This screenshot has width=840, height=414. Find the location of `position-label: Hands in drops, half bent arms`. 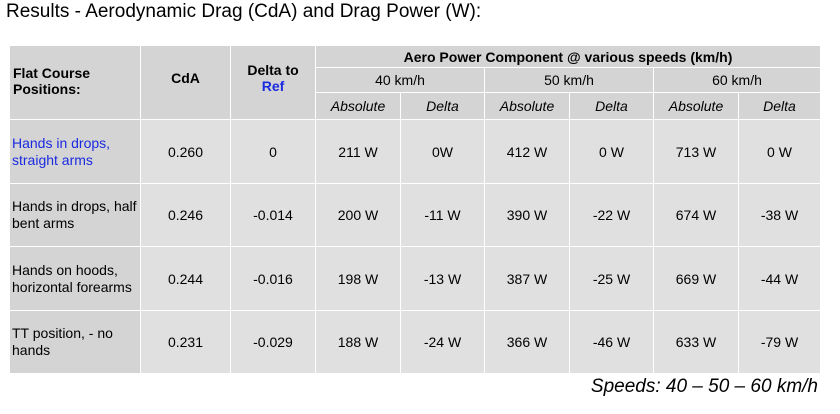

position-label: Hands in drops, half bent arms is located at coordinates (75, 215).